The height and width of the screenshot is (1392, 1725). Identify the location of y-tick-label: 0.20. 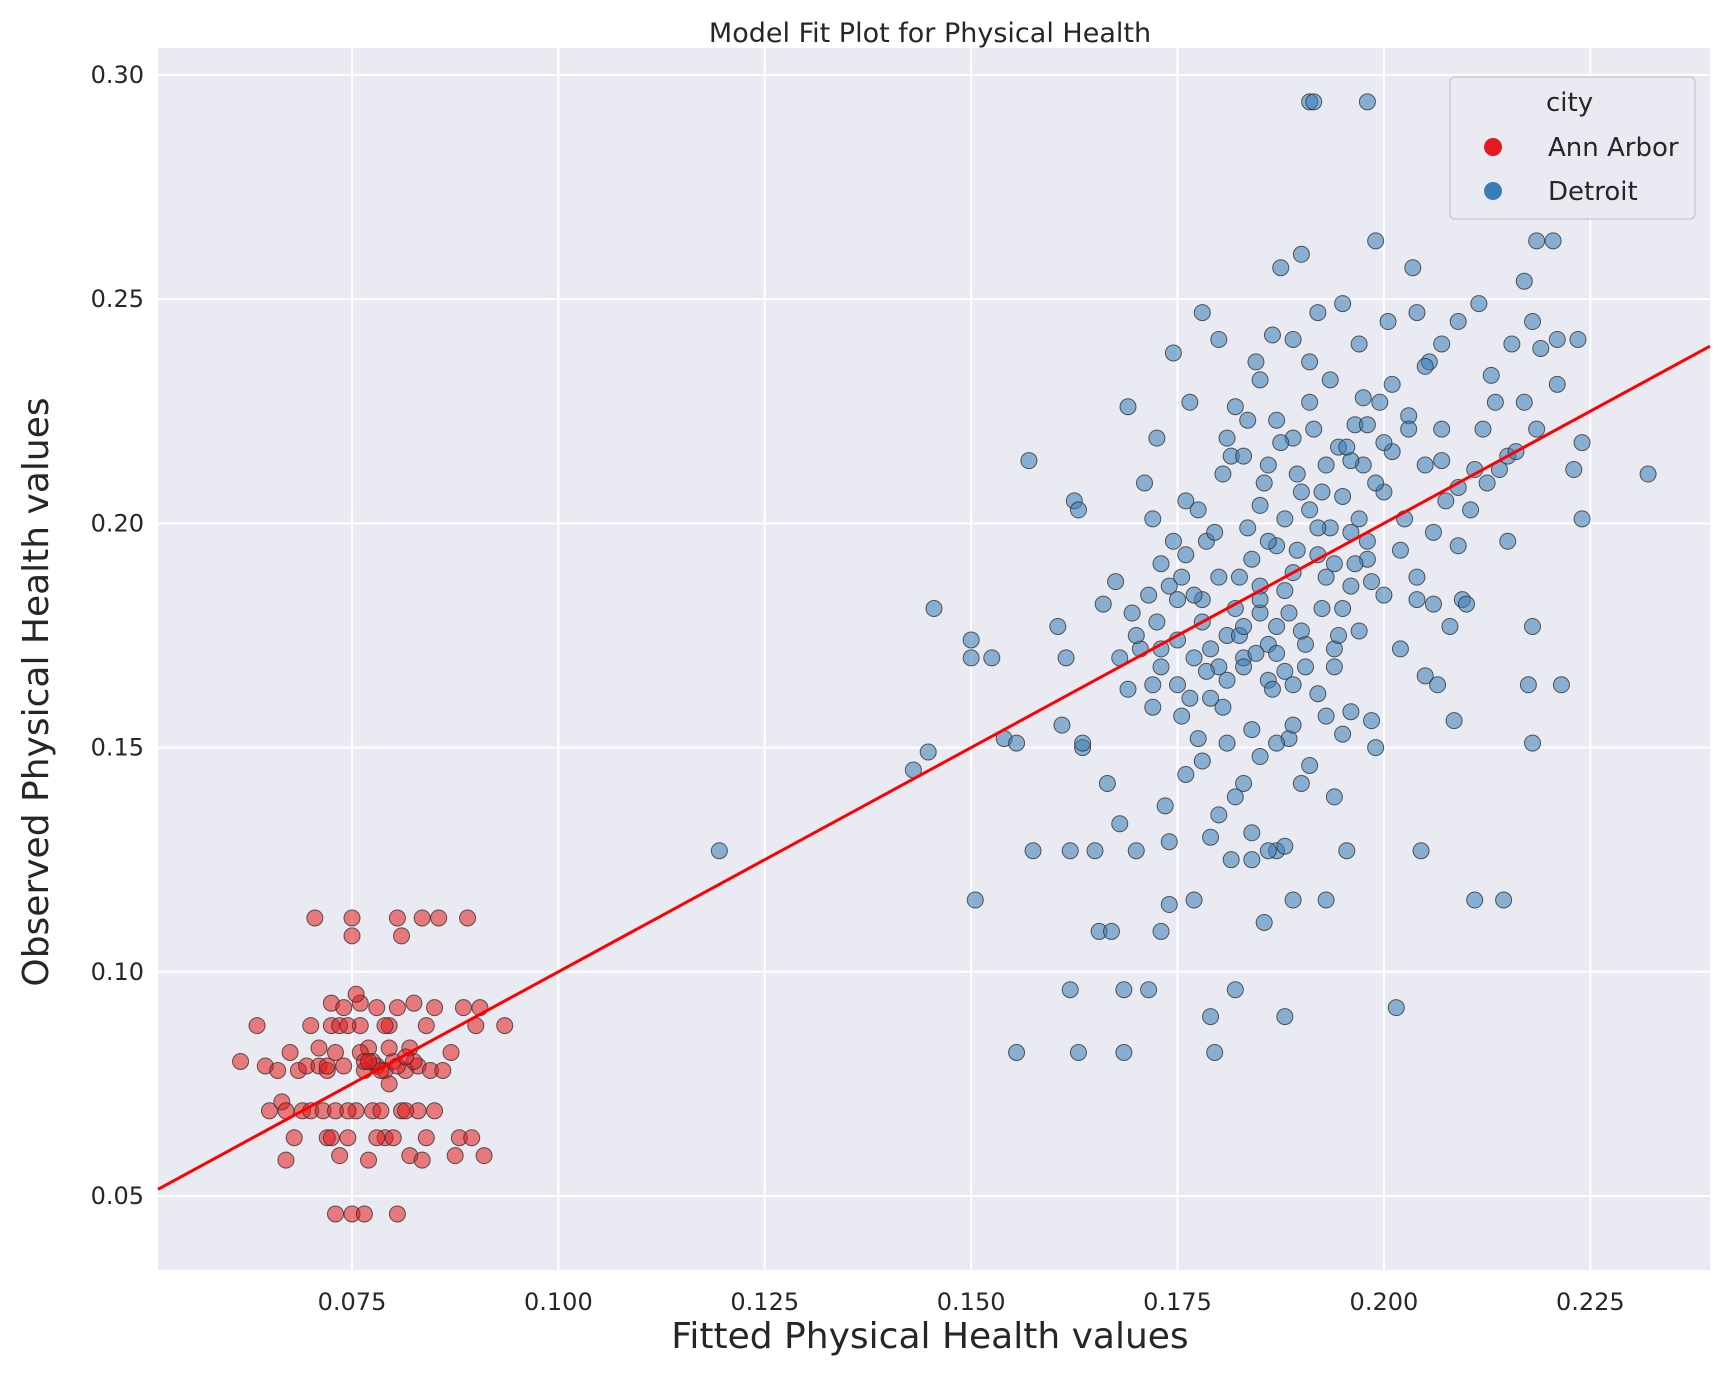
(117, 523).